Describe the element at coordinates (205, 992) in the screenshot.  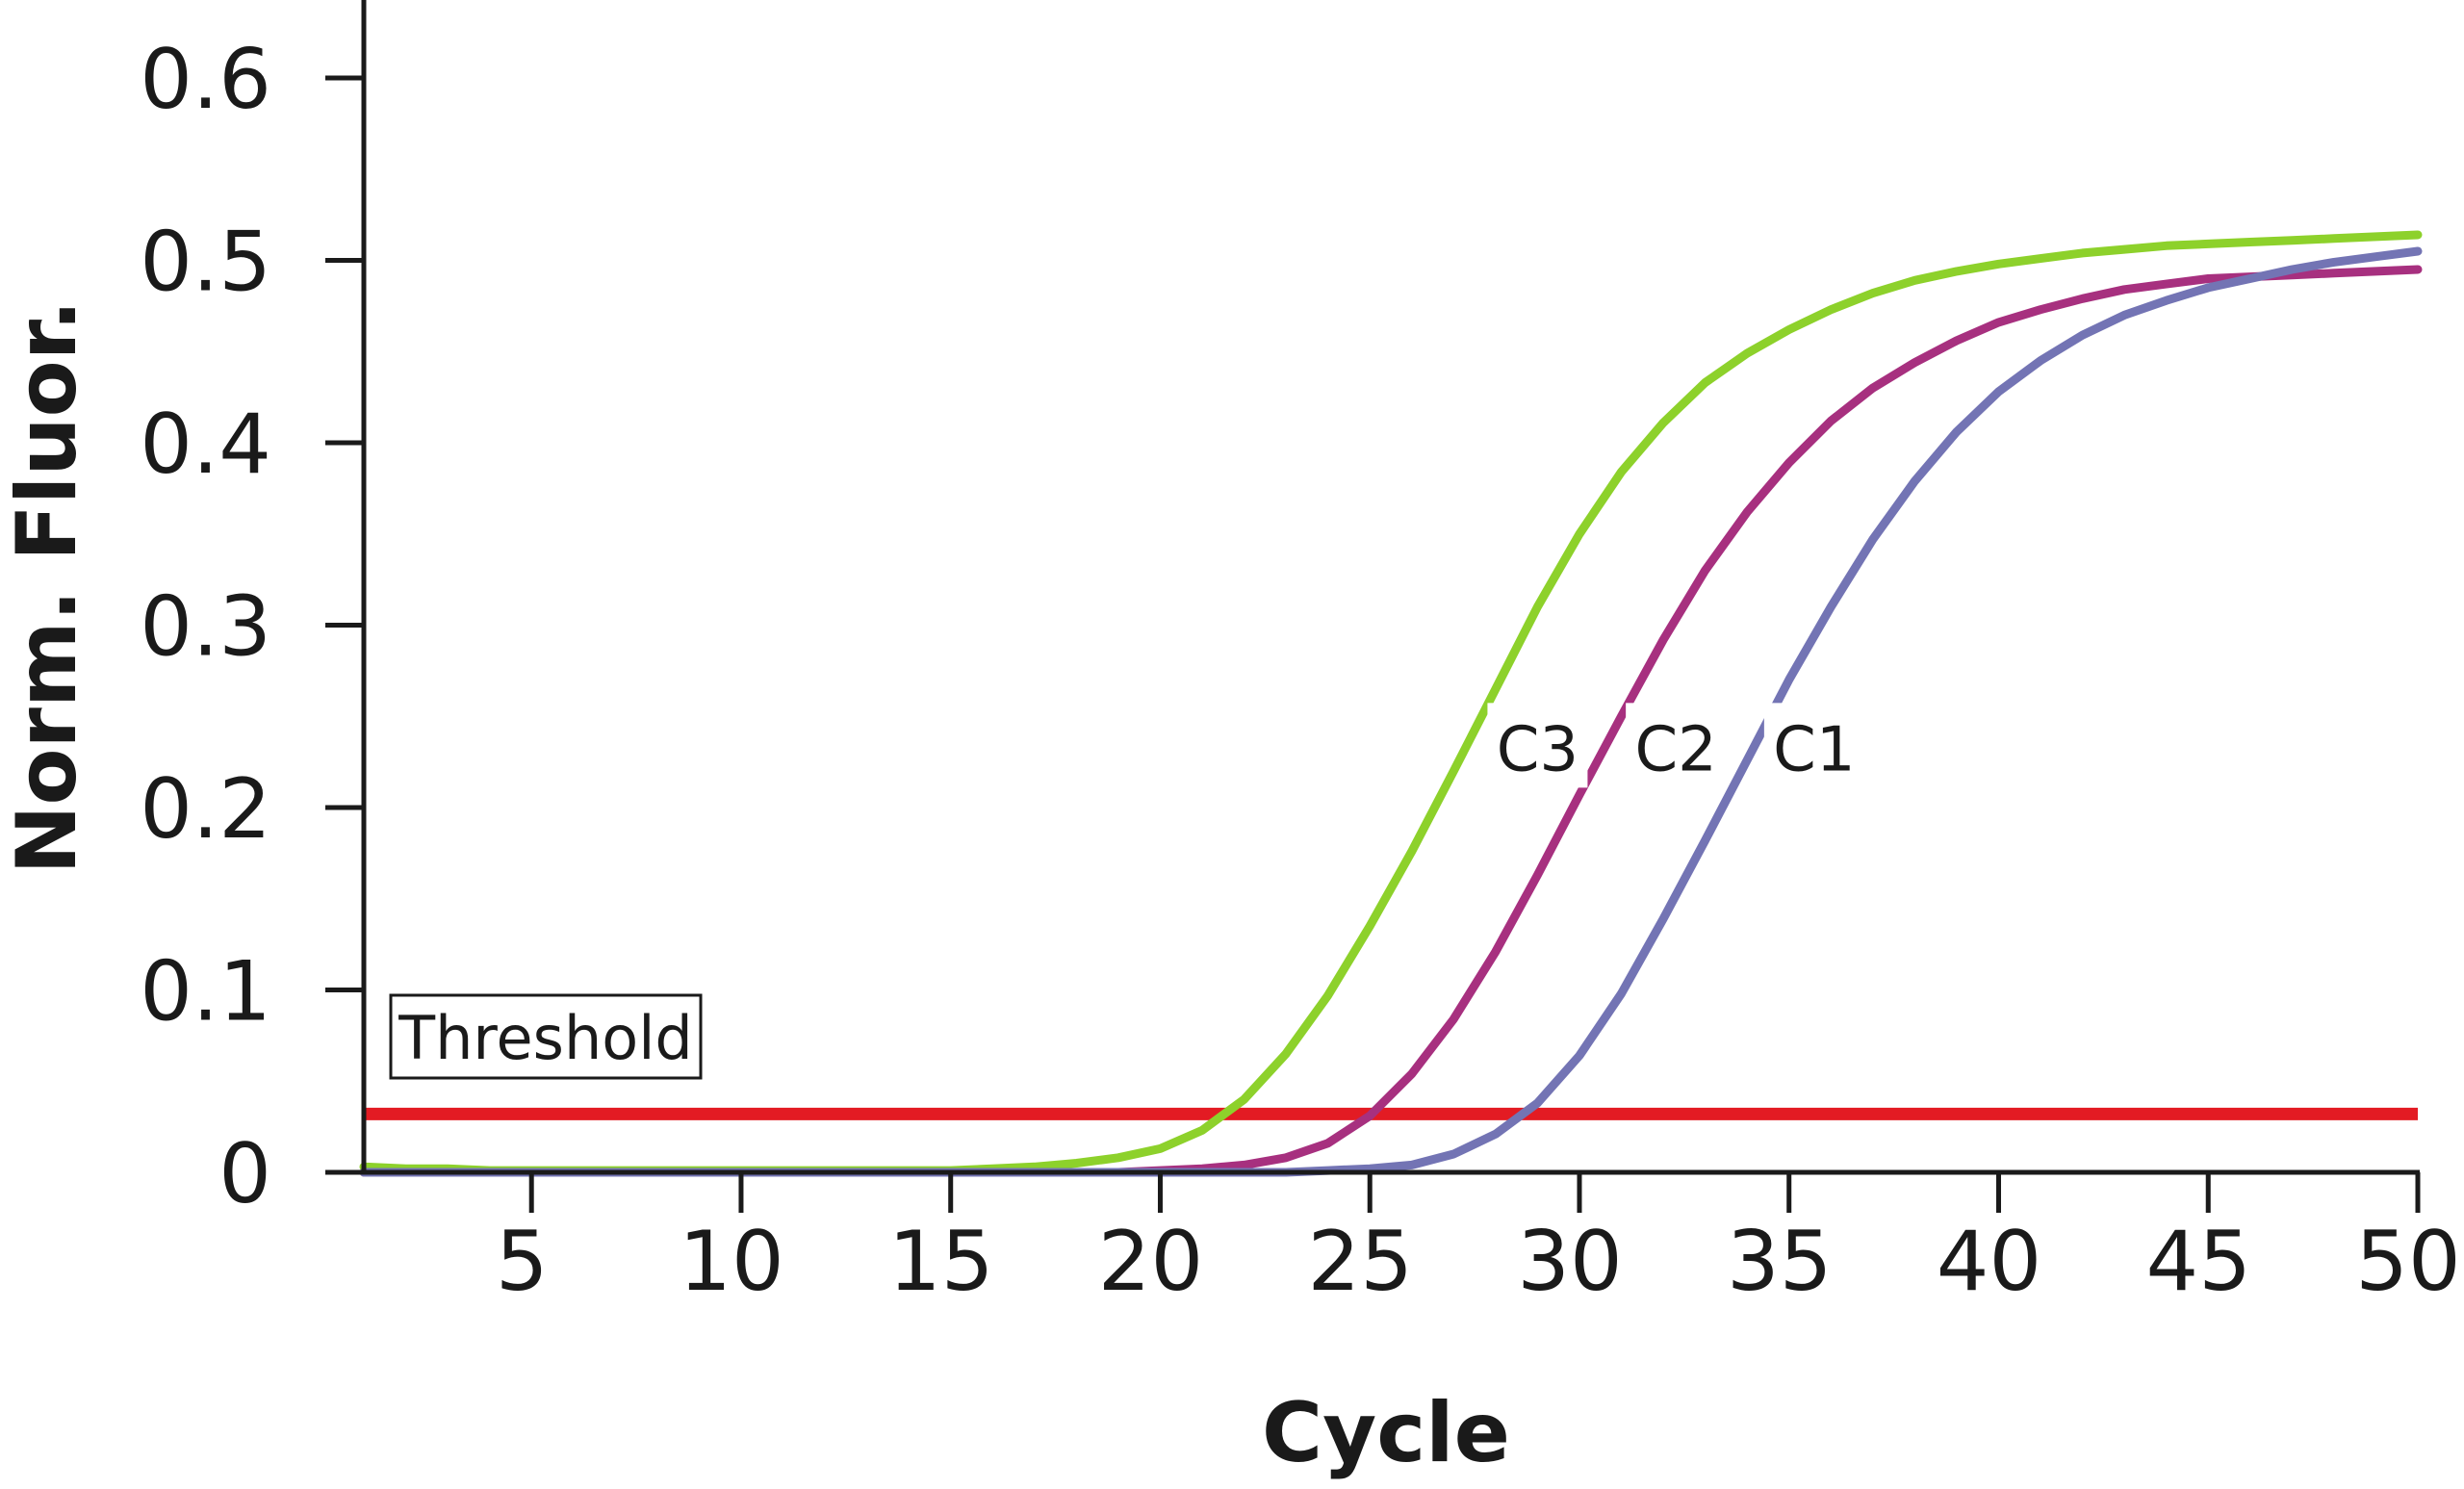
I see `y-tick-label: 0.1` at that location.